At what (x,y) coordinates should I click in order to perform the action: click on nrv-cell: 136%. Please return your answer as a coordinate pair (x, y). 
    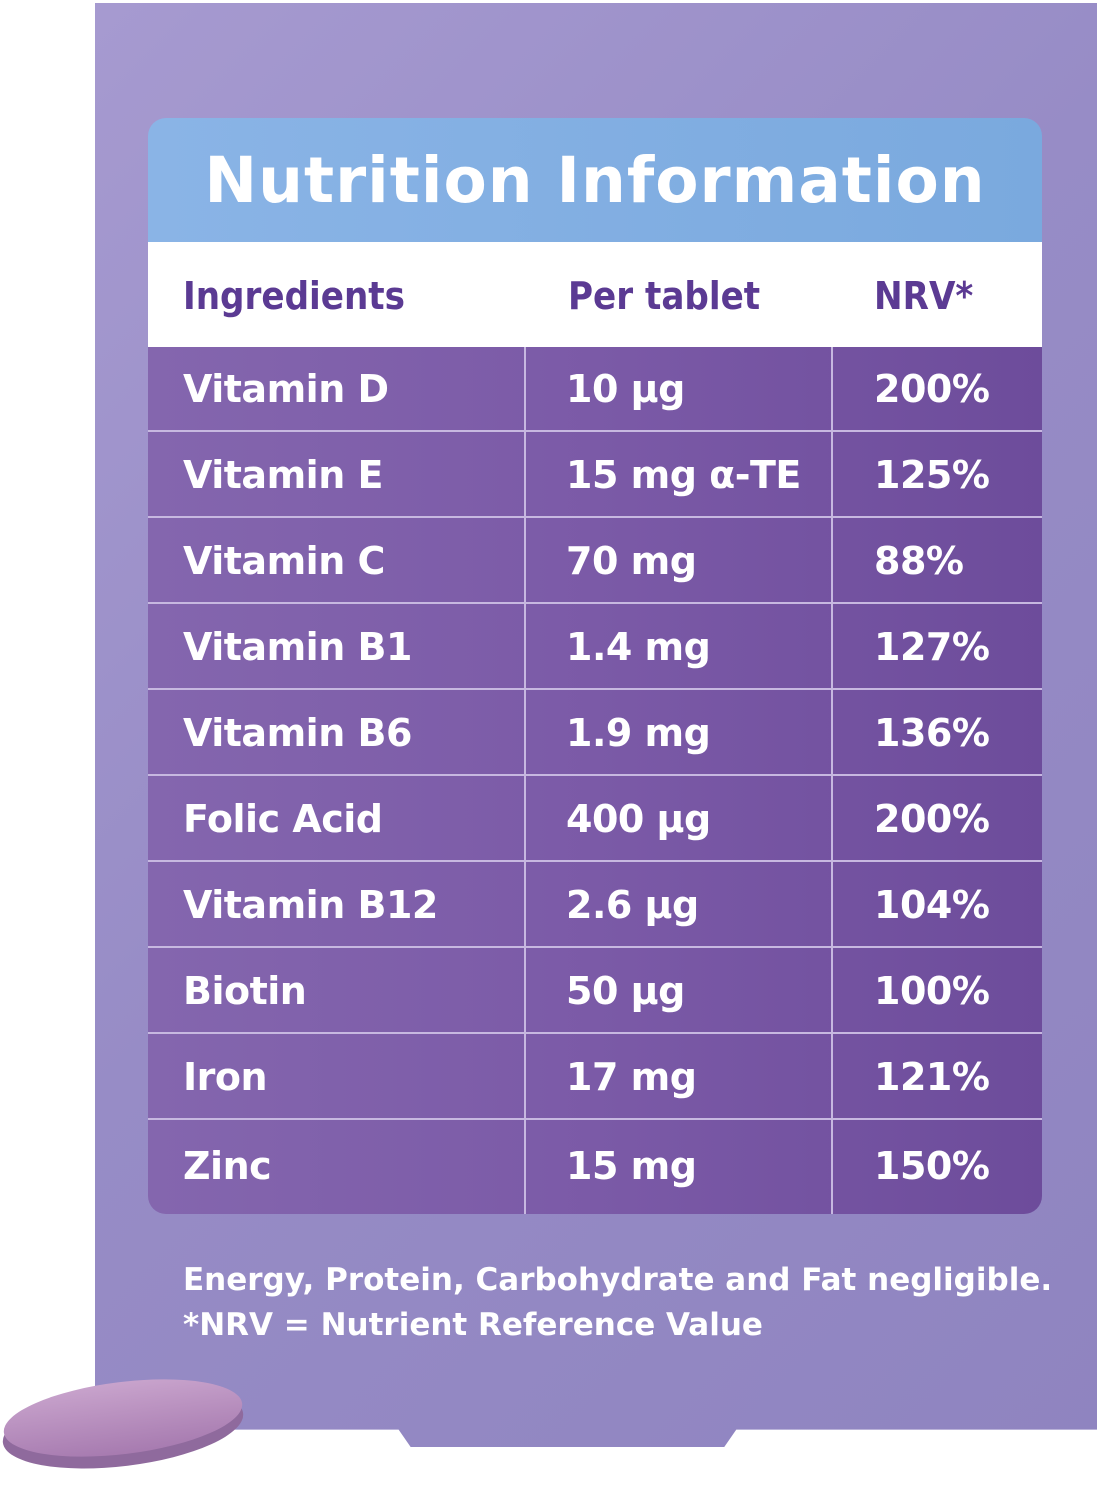
    Looking at the image, I should click on (932, 732).